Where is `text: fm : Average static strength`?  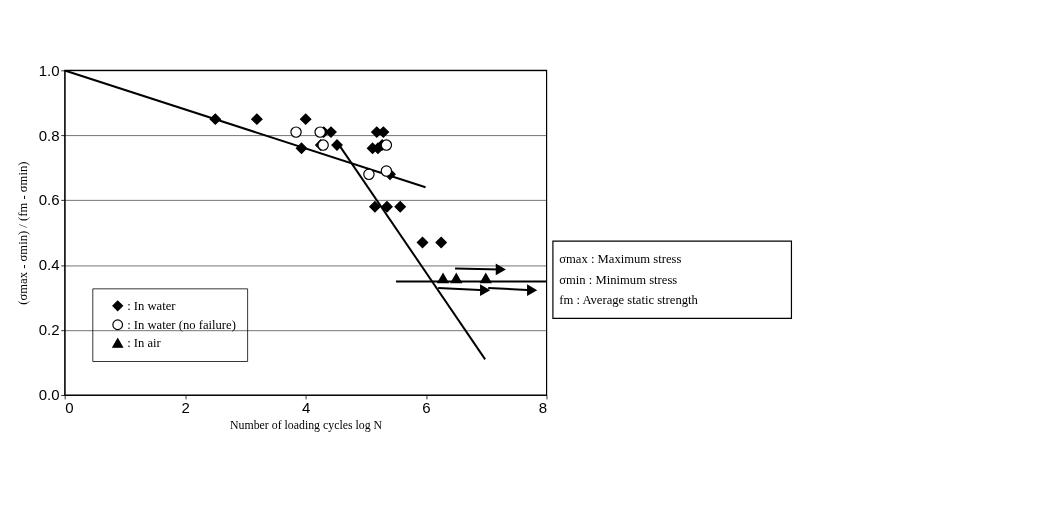
text: fm : Average static strength is located at coordinates (629, 300).